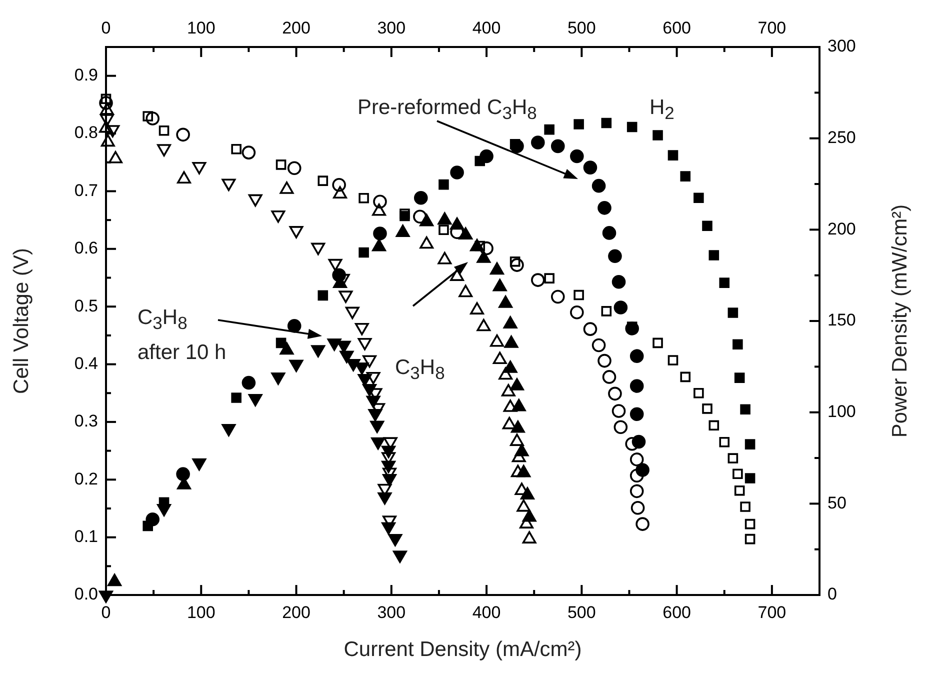 The width and height of the screenshot is (927, 682). Describe the element at coordinates (842, 412) in the screenshot. I see `y2-tick-label: 100` at that location.